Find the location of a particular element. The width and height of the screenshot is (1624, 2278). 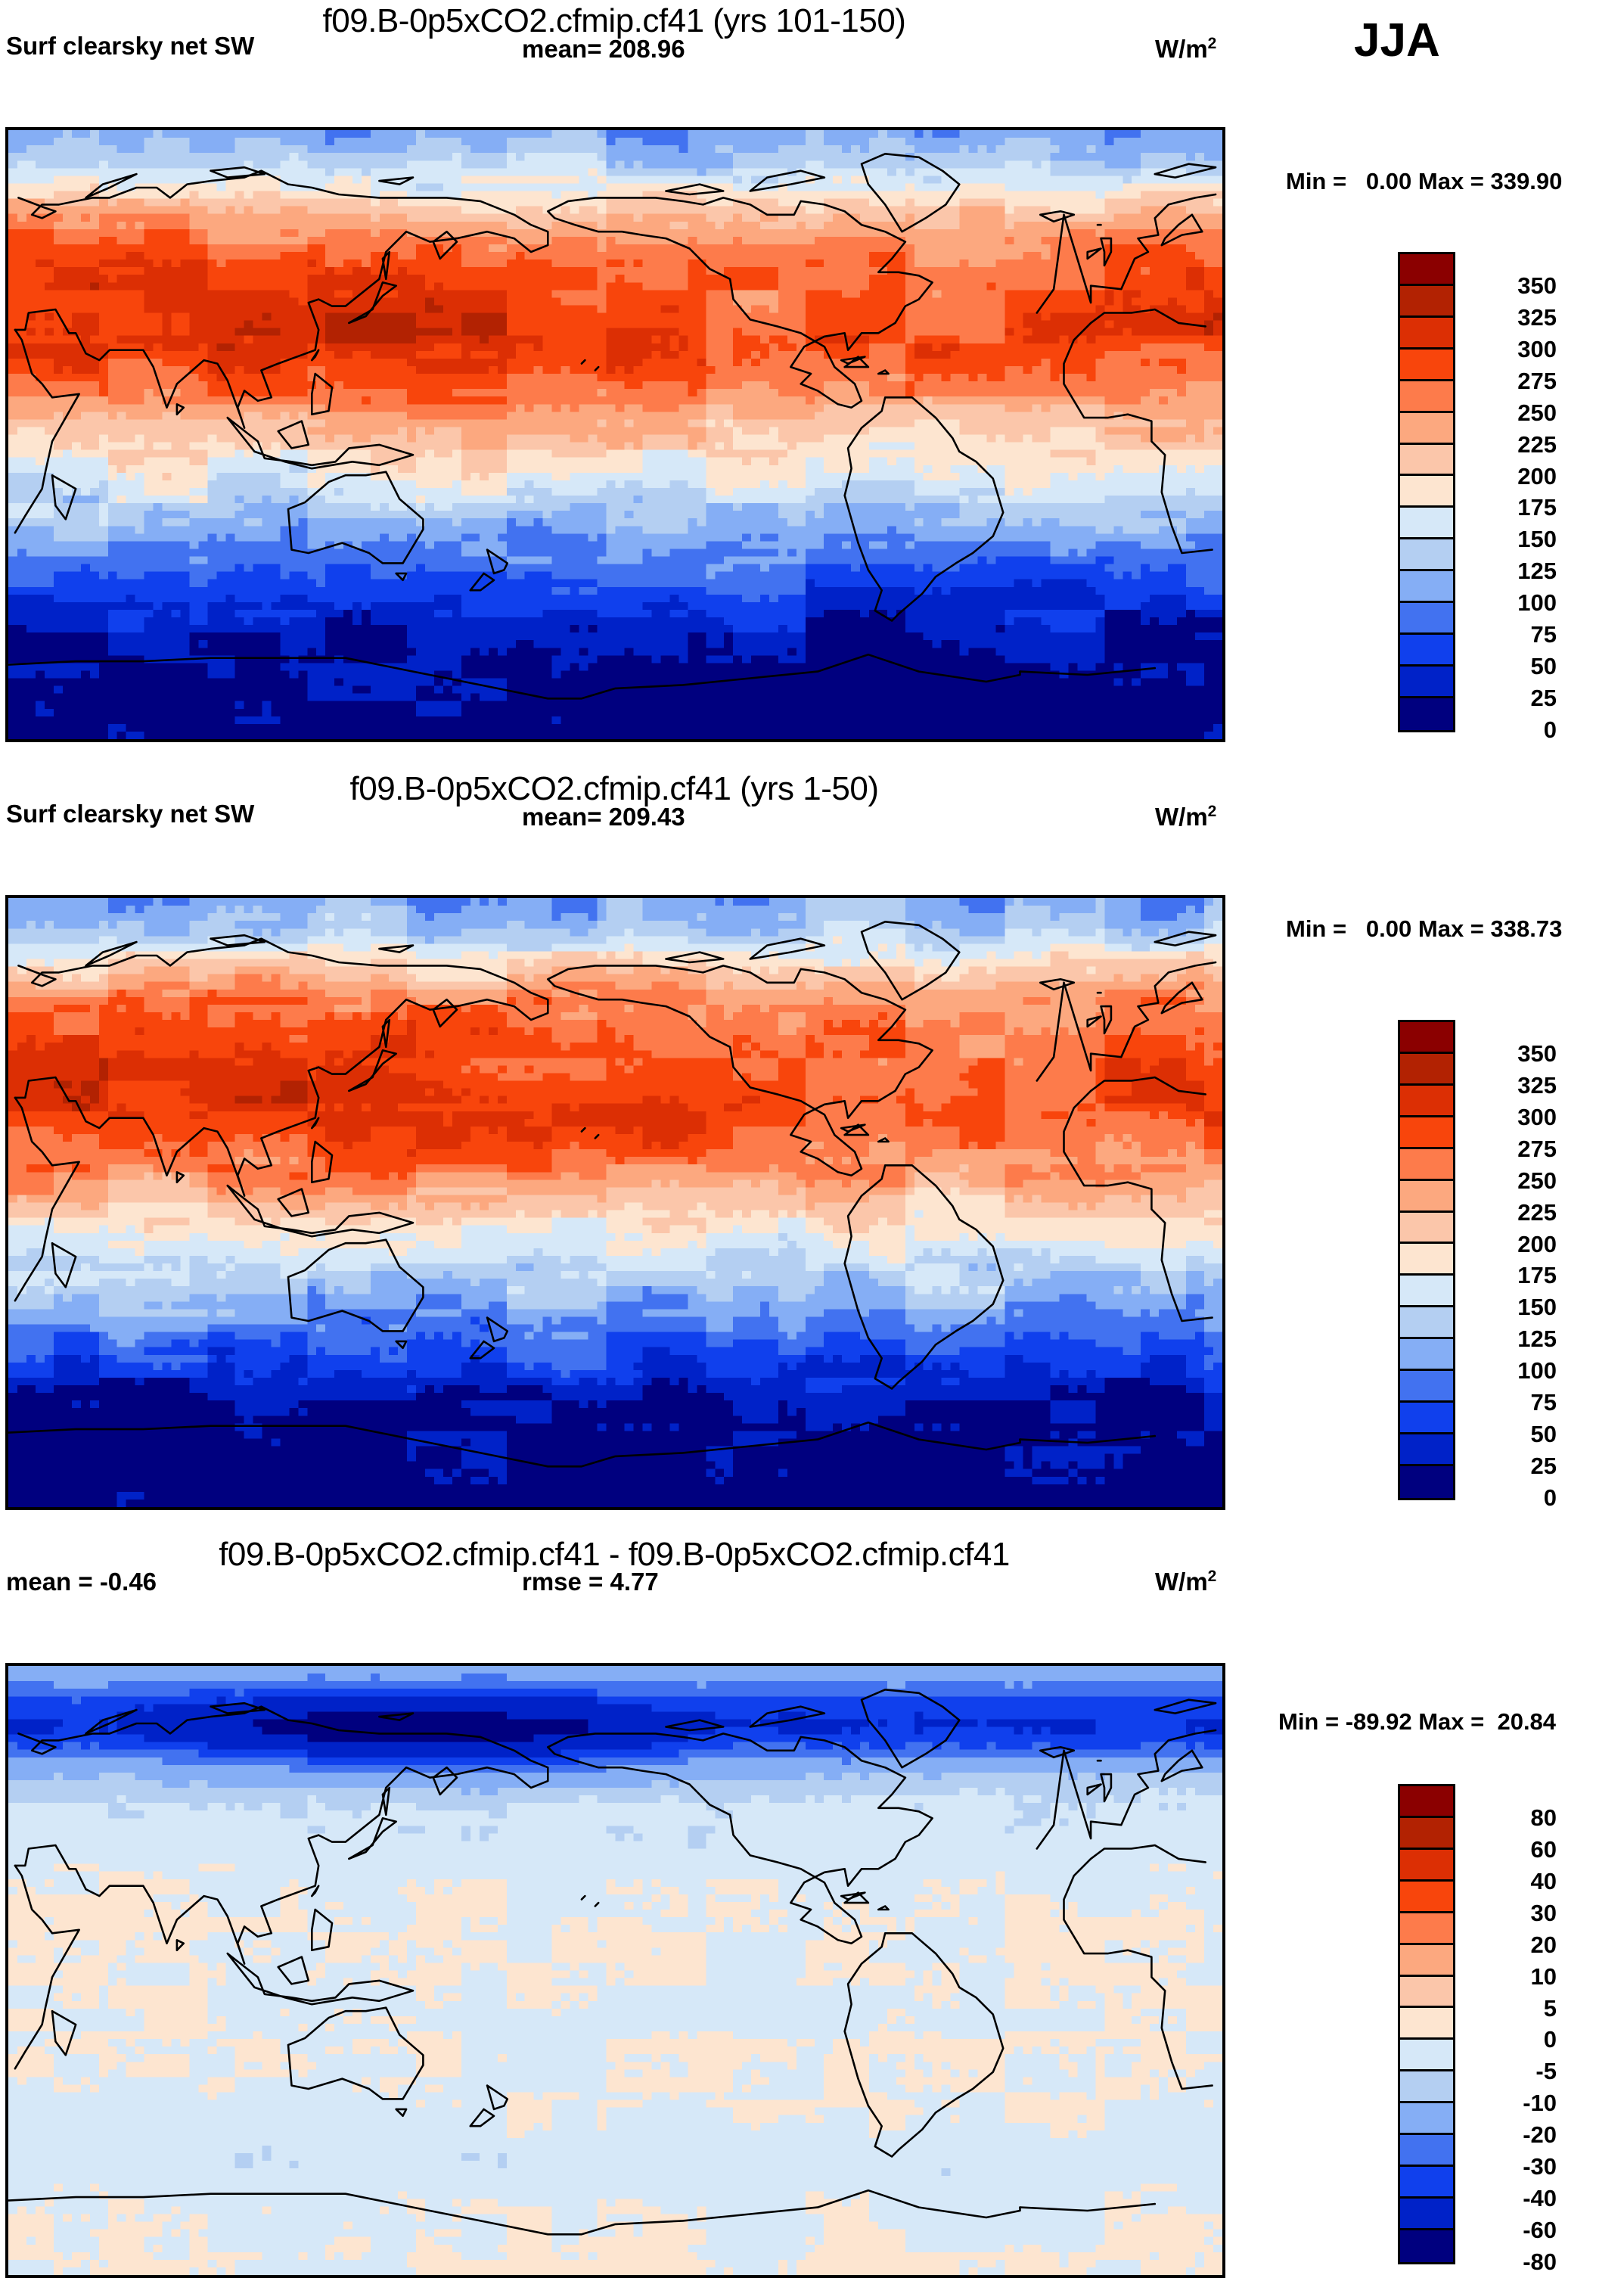

panel-middle-units: W/m2 is located at coordinates (1185, 817).